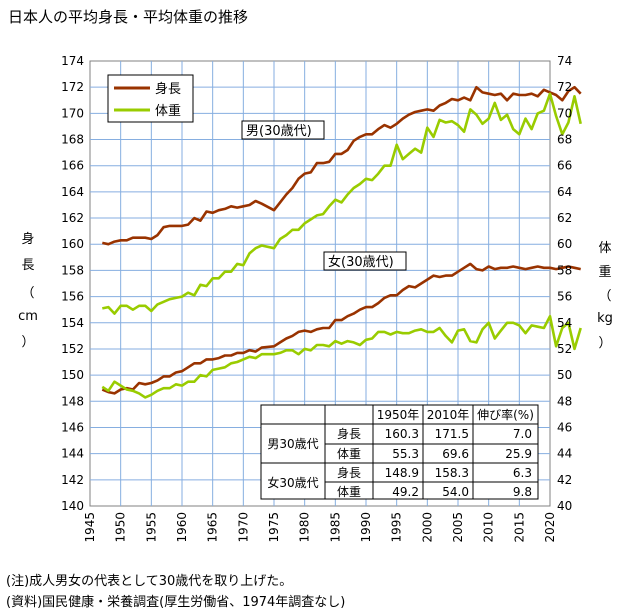 The width and height of the screenshot is (632, 615). What do you see at coordinates (604, 296) in the screenshot?
I see `y-axis-title-right: （` at bounding box center [604, 296].